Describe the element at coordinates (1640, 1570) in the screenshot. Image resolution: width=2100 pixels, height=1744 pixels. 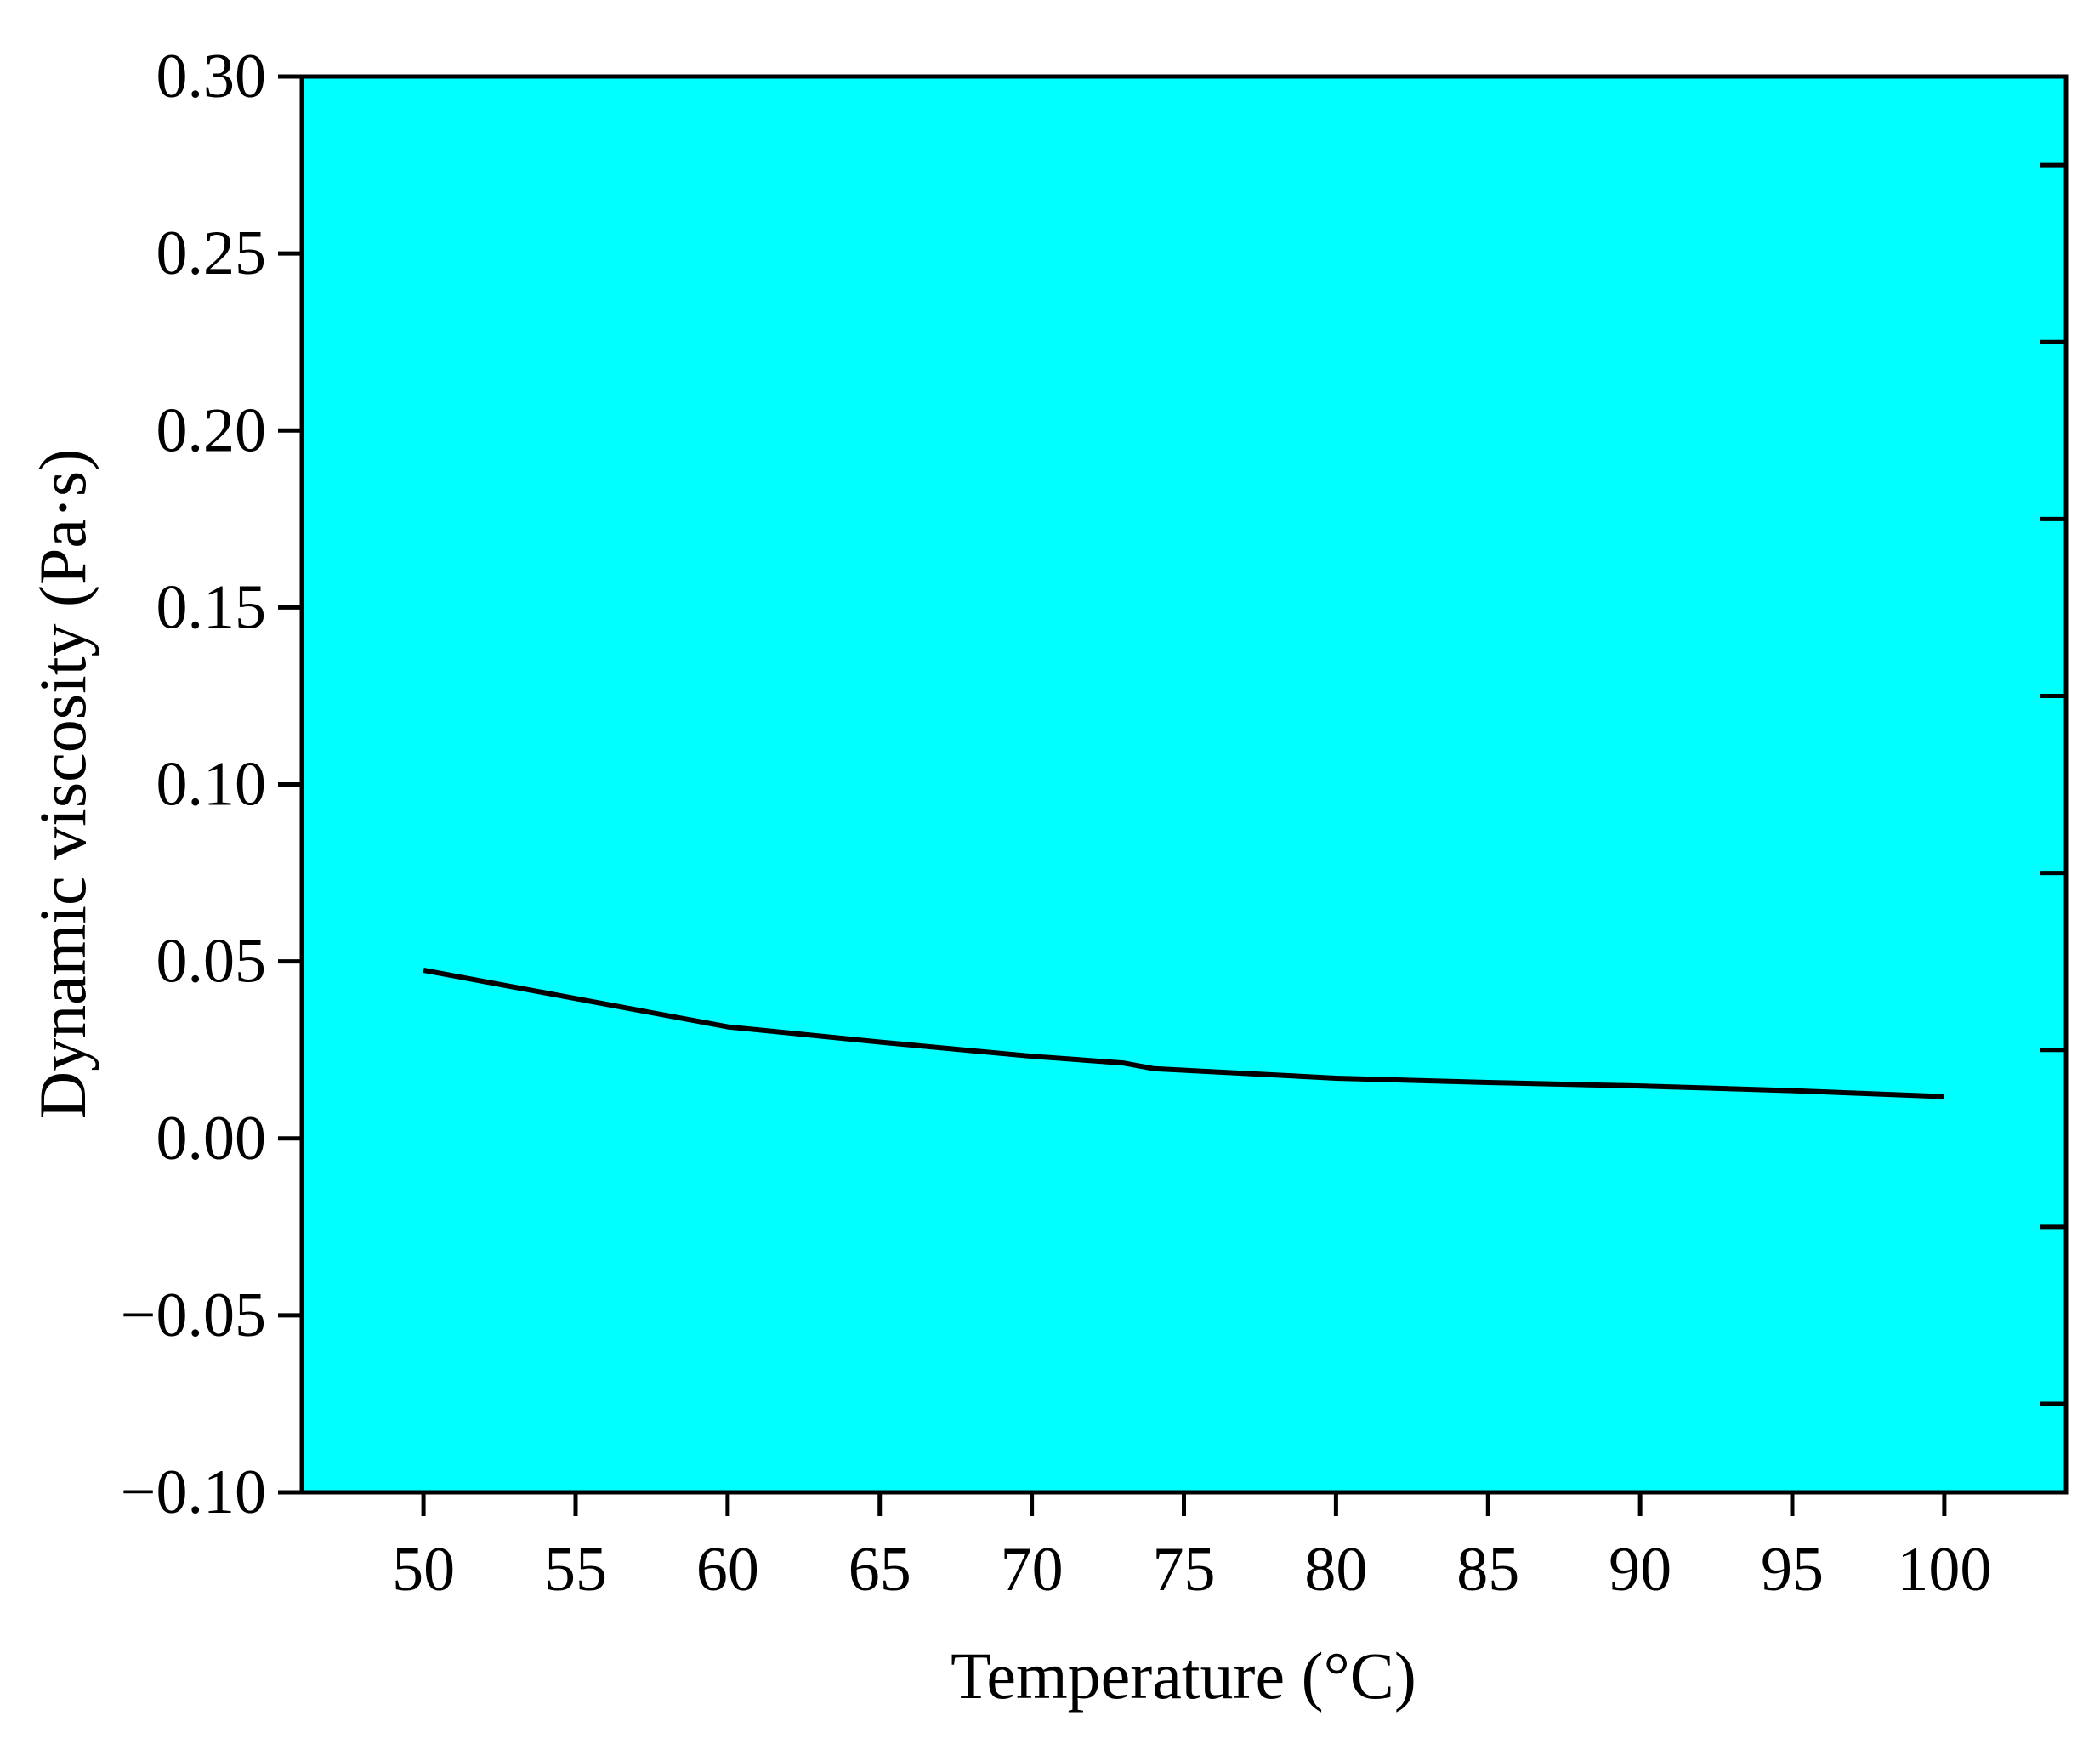
I see `x-tick-label: 90` at that location.